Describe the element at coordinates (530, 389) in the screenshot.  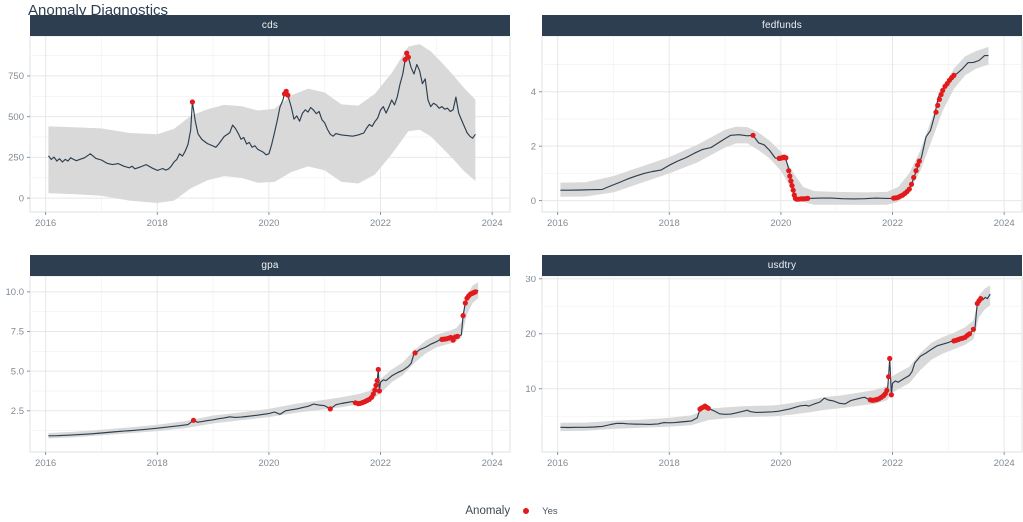
I see `y-axis-tick-label: 10` at that location.